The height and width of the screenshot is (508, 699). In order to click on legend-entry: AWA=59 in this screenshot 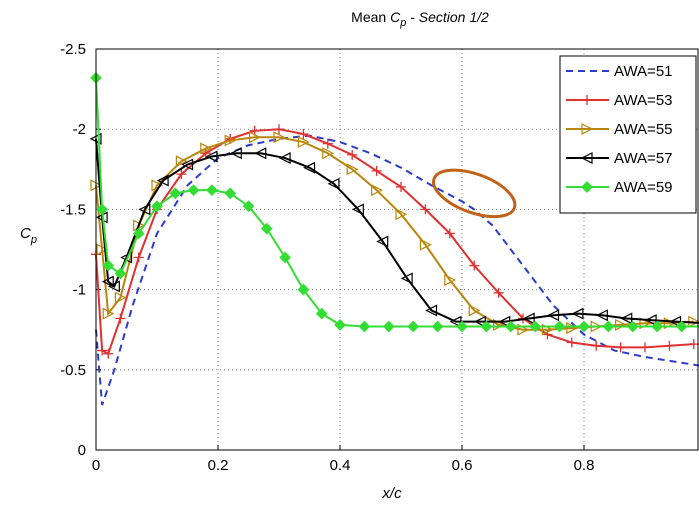, I will do `click(619, 187)`.